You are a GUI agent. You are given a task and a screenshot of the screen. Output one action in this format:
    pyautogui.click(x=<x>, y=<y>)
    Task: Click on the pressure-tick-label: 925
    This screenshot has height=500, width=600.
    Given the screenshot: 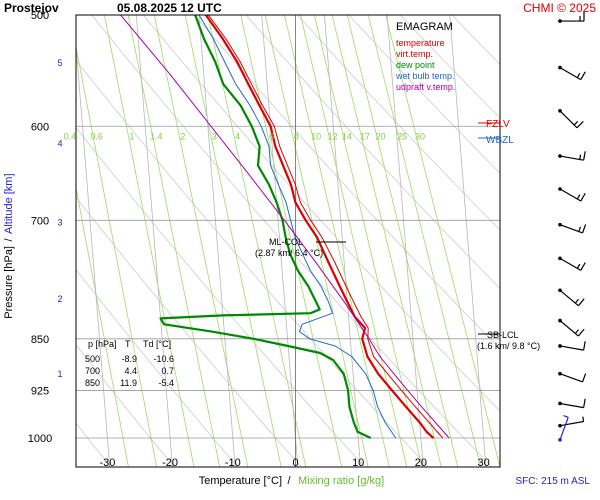 What is the action you would take?
    pyautogui.click(x=40, y=391)
    